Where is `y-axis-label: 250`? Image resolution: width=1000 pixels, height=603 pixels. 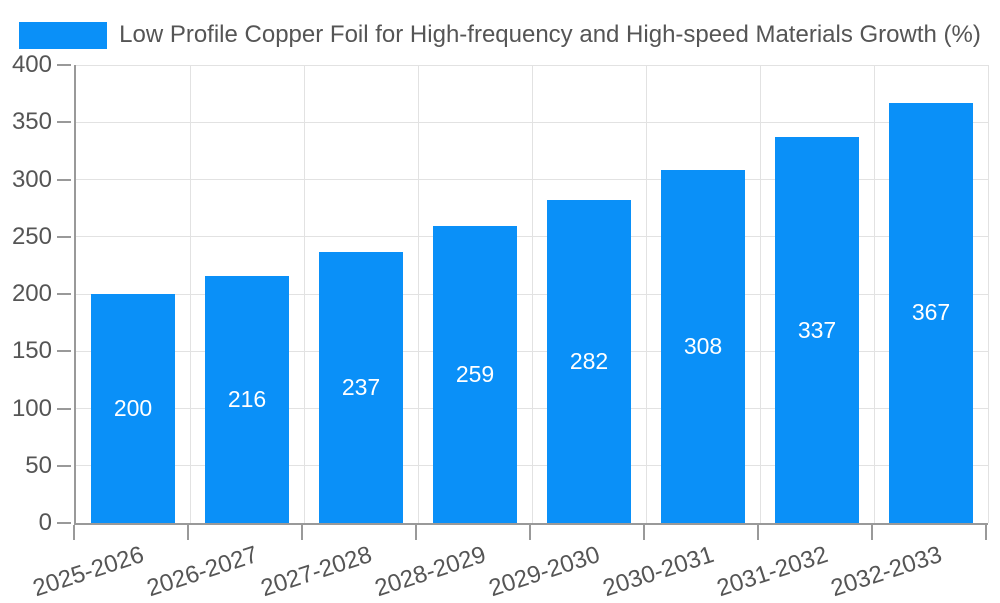 y-axis-label: 250 is located at coordinates (31, 236).